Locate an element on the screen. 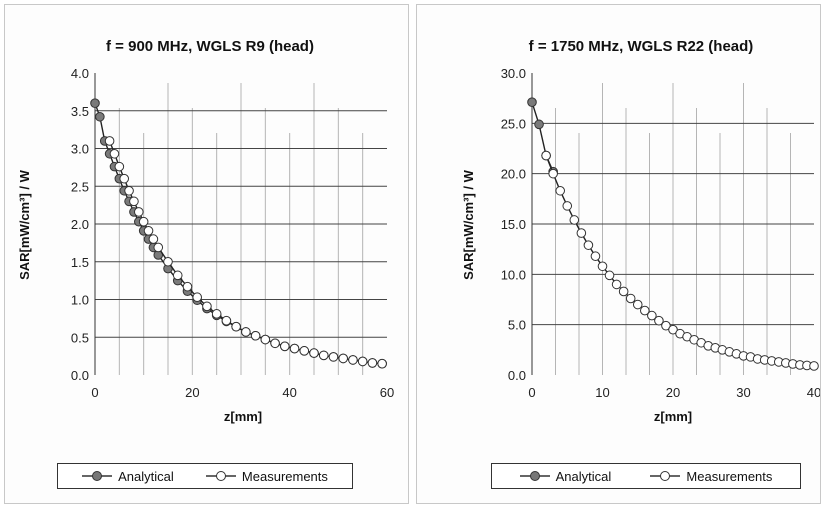  y-tick-label: 30.0 is located at coordinates (513, 73).